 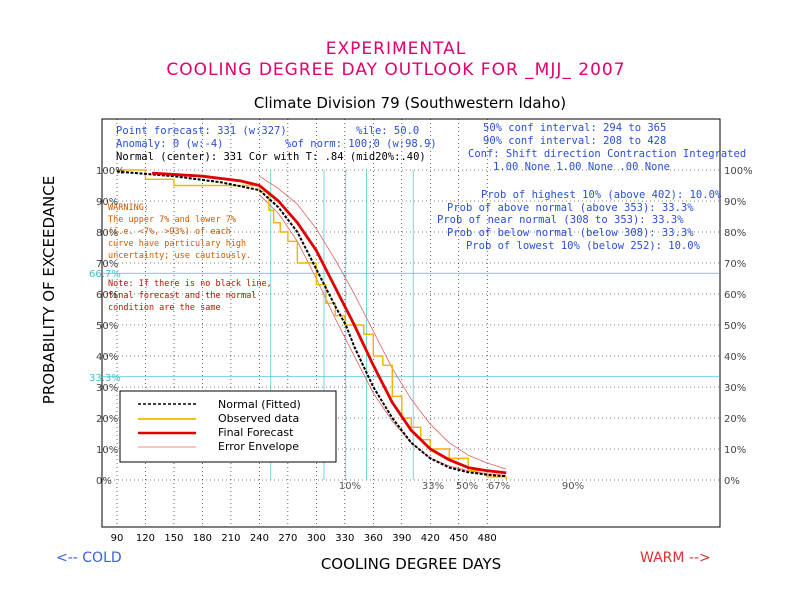 I want to click on percentile: %ile: 50.0, so click(x=387, y=131).